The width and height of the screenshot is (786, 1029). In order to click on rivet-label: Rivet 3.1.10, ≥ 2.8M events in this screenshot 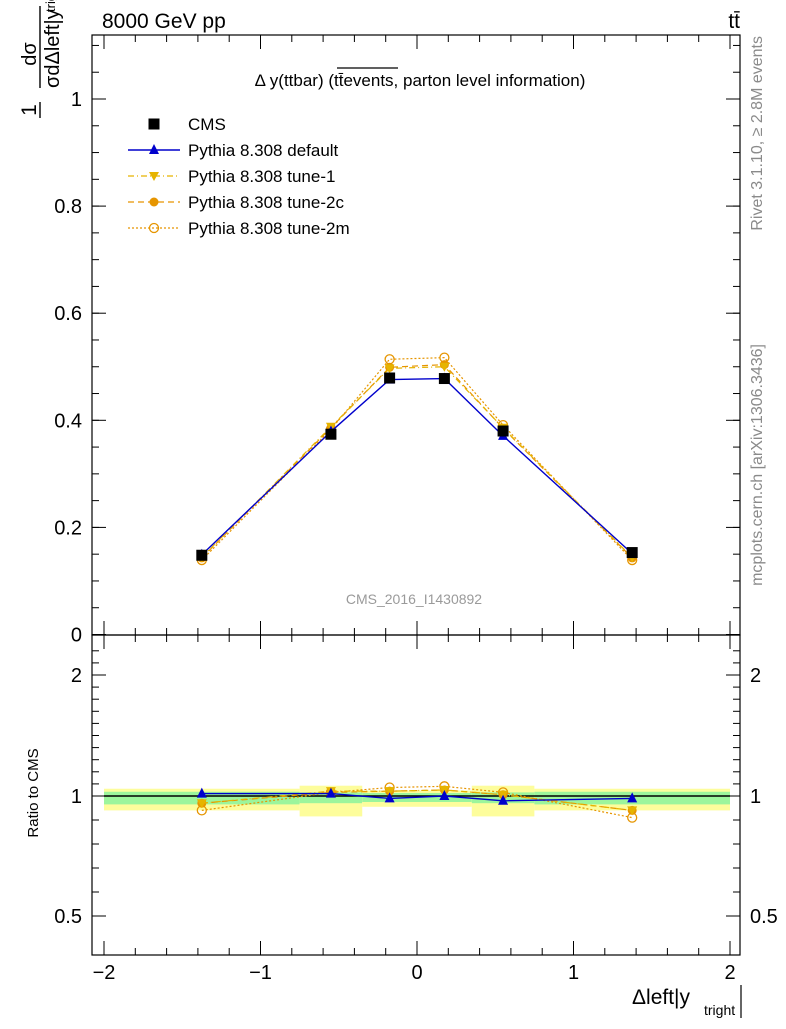, I will do `click(757, 133)`.